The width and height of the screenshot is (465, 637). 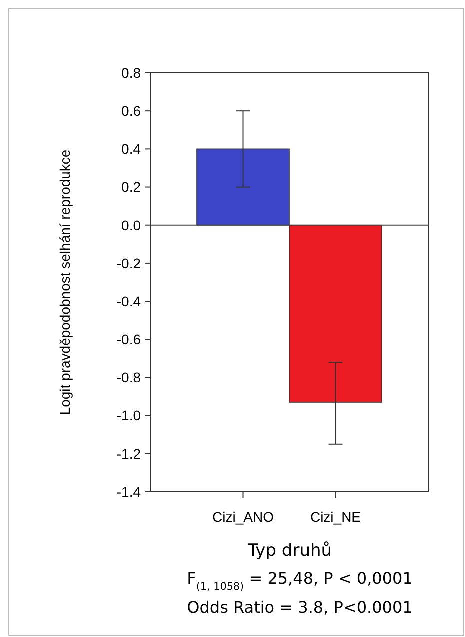 What do you see at coordinates (132, 72) in the screenshot?
I see `y-tick-label: 0.8` at bounding box center [132, 72].